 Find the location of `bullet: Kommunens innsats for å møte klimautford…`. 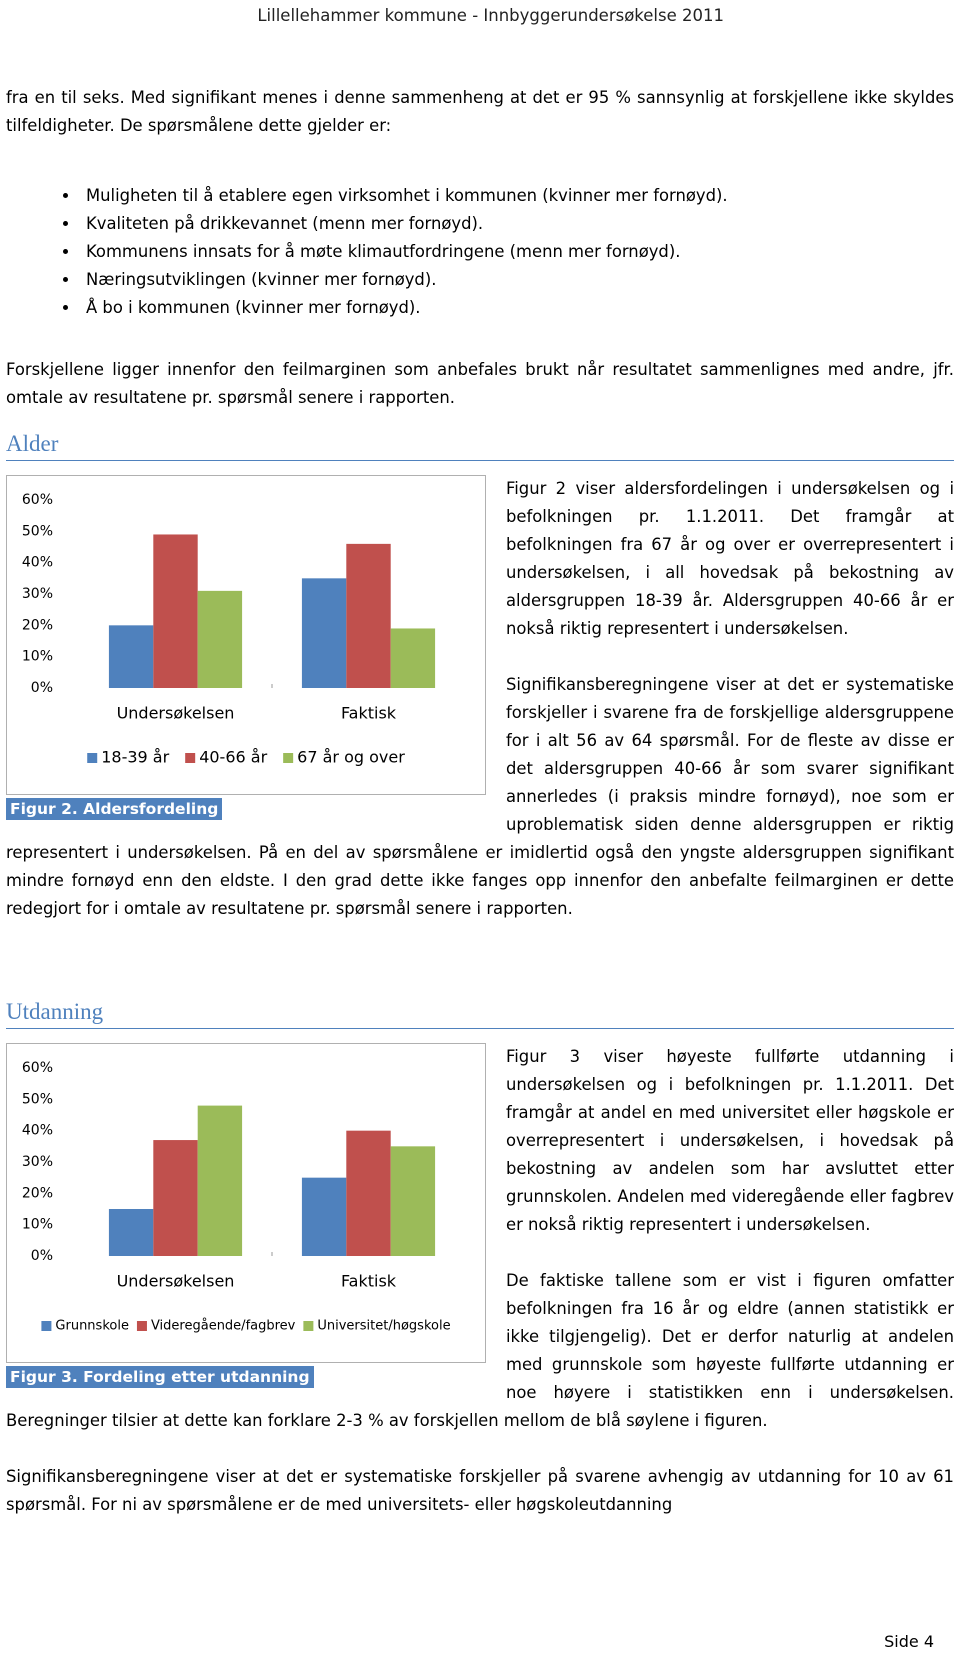

bullet: Kommunens innsats for å møte klimautford… is located at coordinates (515, 252).